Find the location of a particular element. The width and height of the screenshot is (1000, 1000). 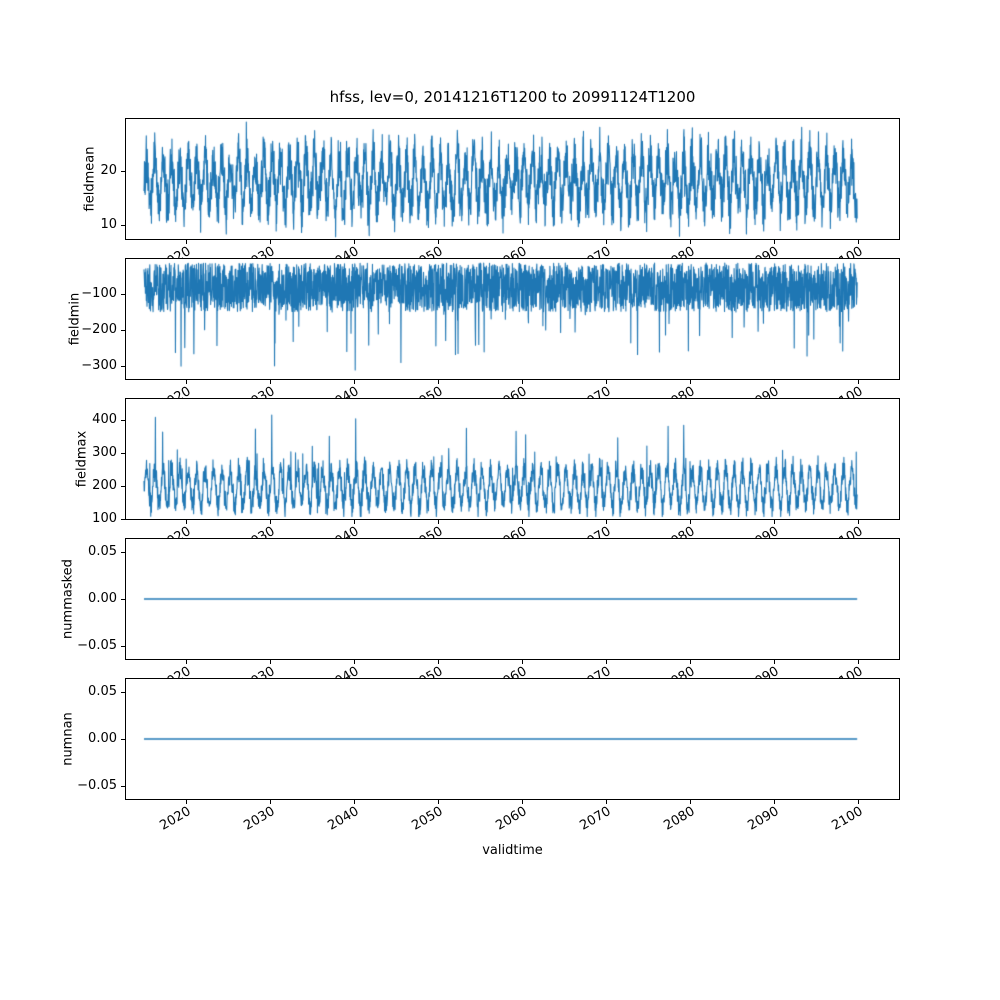

x-tick-label: 2040 is located at coordinates (343, 819).